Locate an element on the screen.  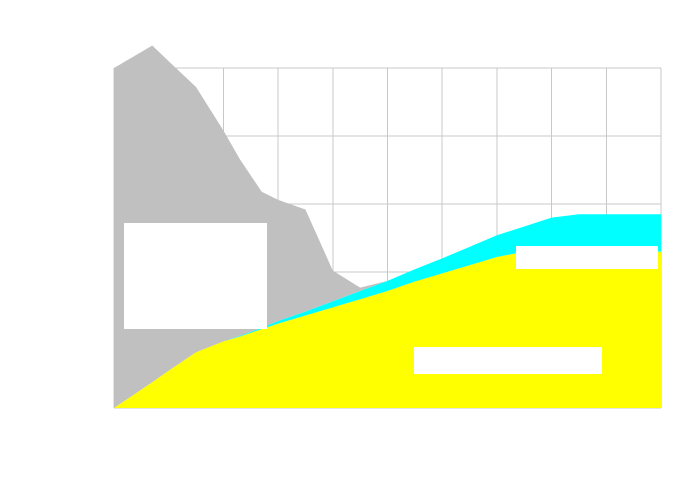
label-box-left is located at coordinates (195, 276).